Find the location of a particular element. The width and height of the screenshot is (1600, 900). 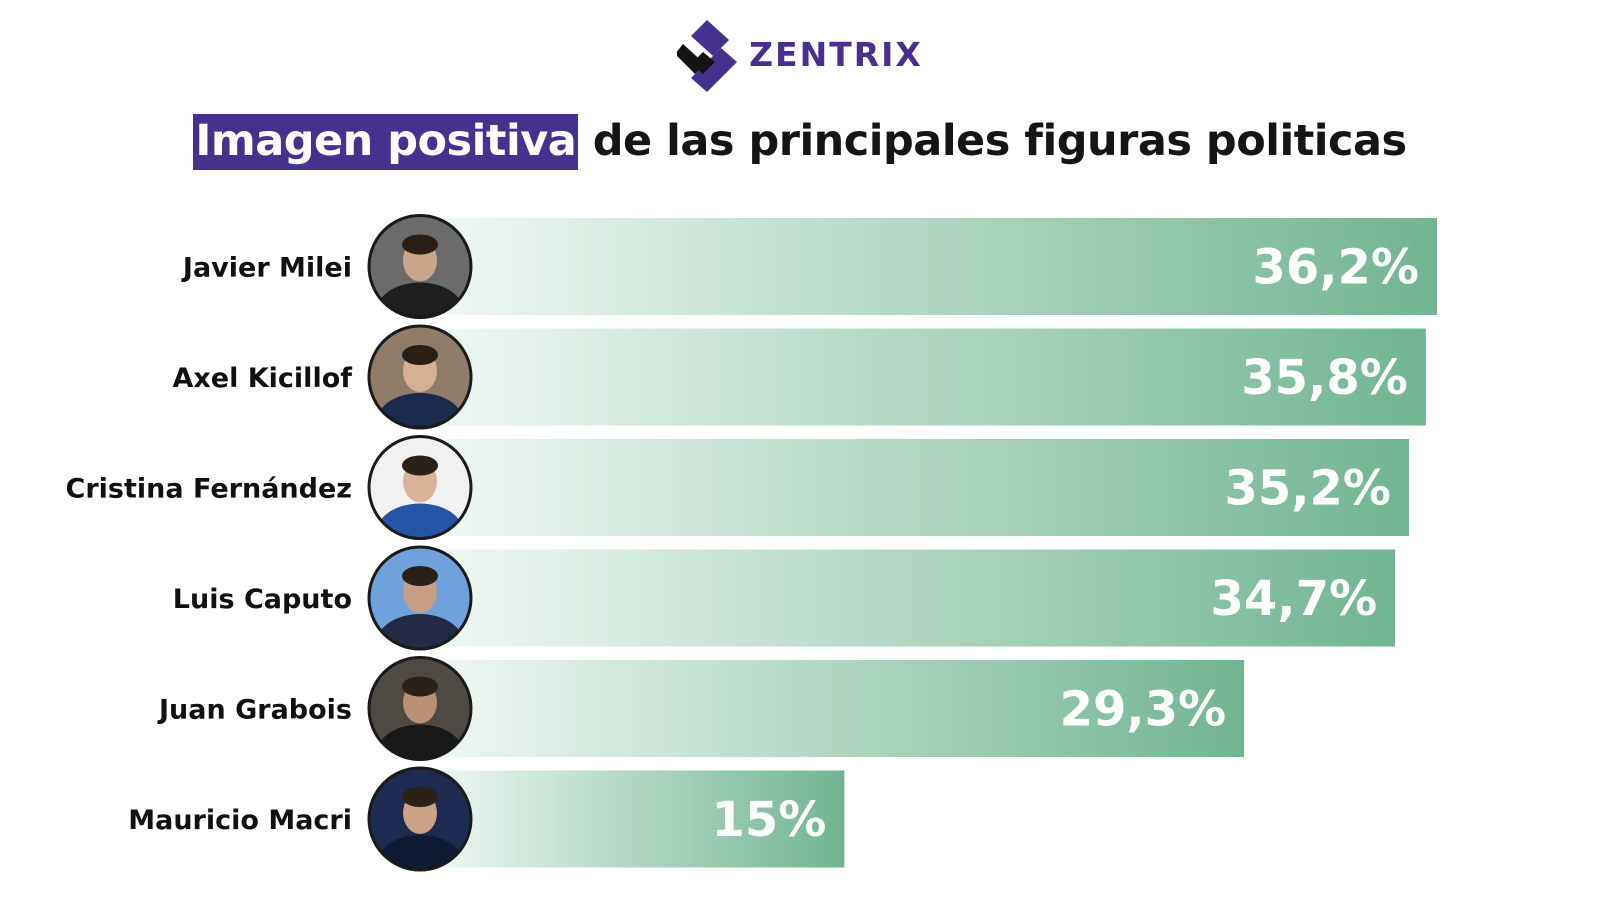

zentrix-stripes-logo-icon is located at coordinates (707, 56).